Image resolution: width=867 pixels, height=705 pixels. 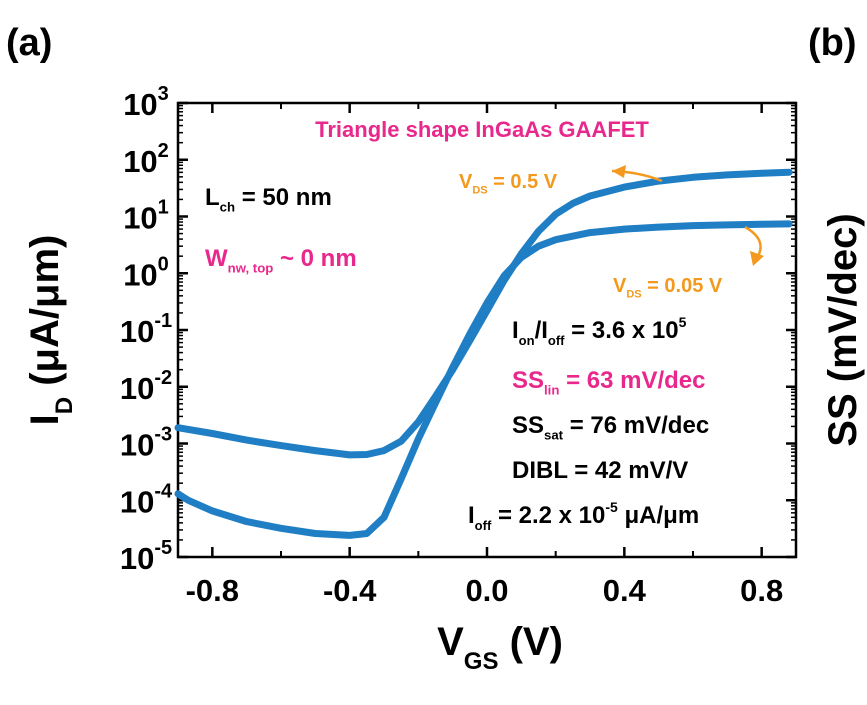 What do you see at coordinates (515, 330) in the screenshot?
I see `ion-ioff-label-part: I` at bounding box center [515, 330].